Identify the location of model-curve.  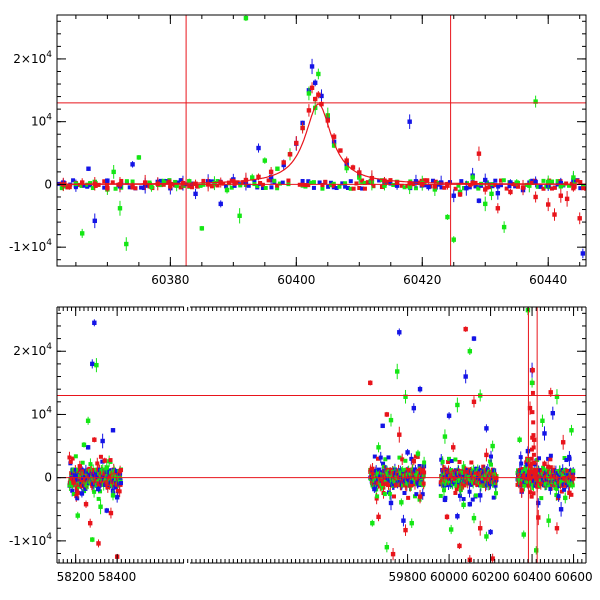
(321, 144).